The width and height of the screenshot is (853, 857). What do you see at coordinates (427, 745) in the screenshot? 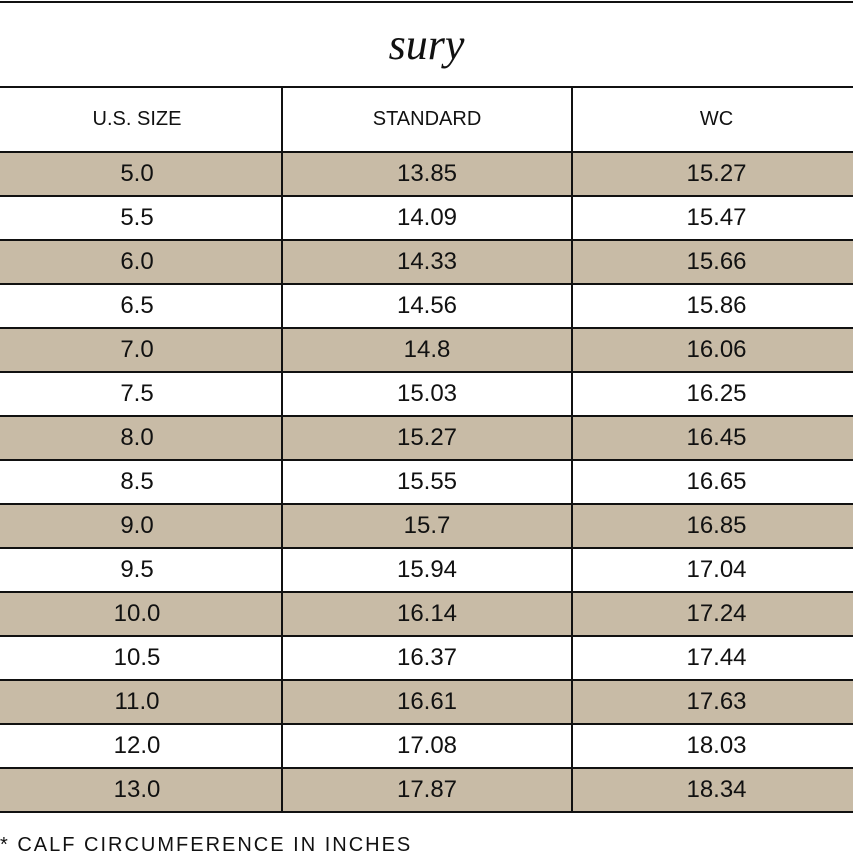
I see `table-cell: 17.08` at bounding box center [427, 745].